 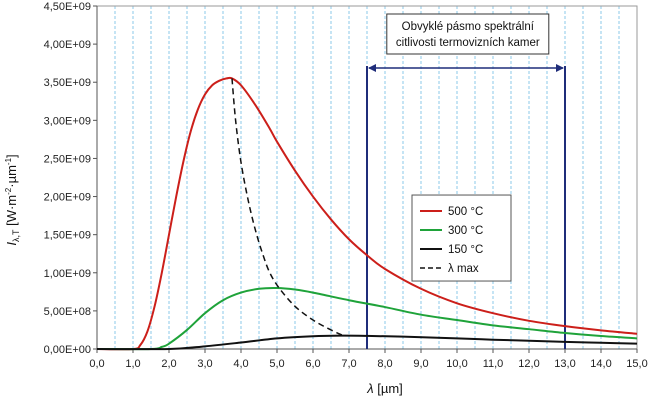 I want to click on y-tick-label: 4,50E+09, so click(x=67, y=7).